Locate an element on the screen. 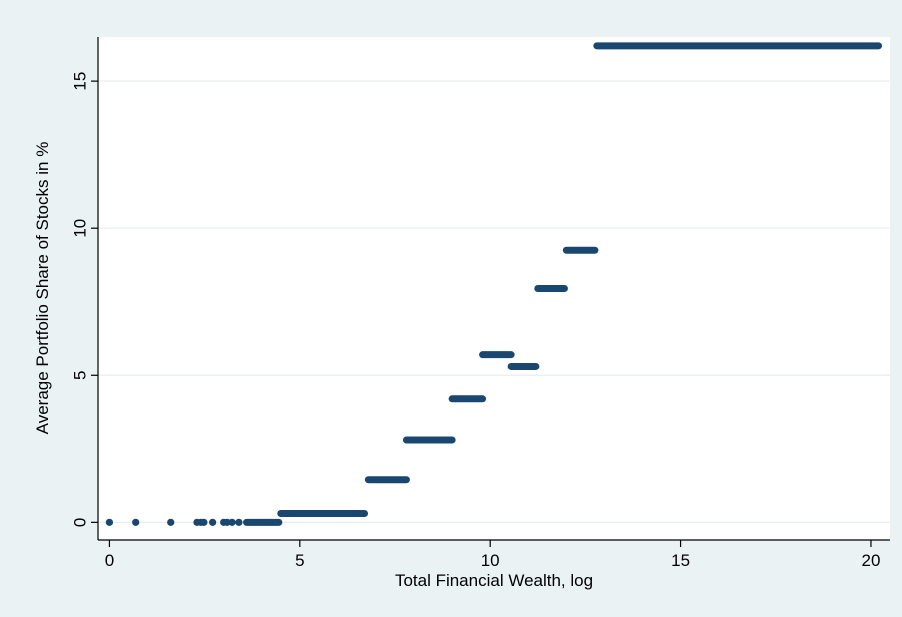 This screenshot has height=617, width=902. x-tick-label: 10 is located at coordinates (490, 560).